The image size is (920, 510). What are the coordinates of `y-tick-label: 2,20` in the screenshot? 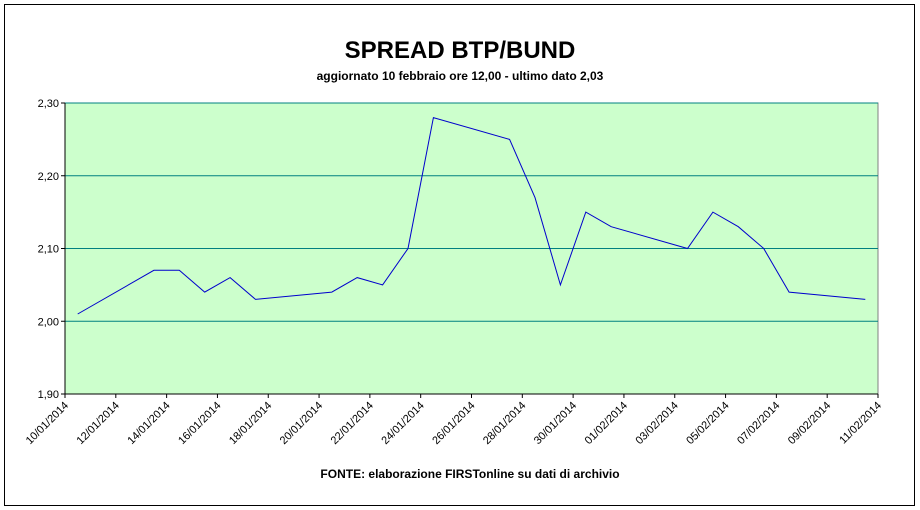 It's located at (48, 177).